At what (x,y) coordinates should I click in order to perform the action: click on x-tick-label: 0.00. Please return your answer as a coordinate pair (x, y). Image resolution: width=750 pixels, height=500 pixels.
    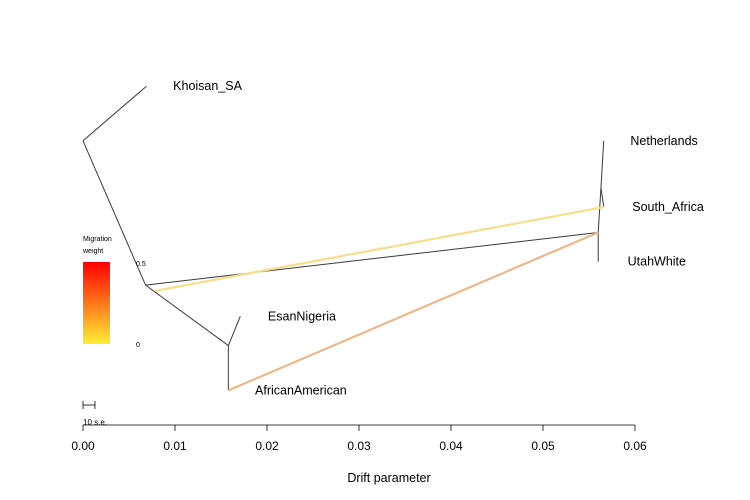
    Looking at the image, I should click on (83, 446).